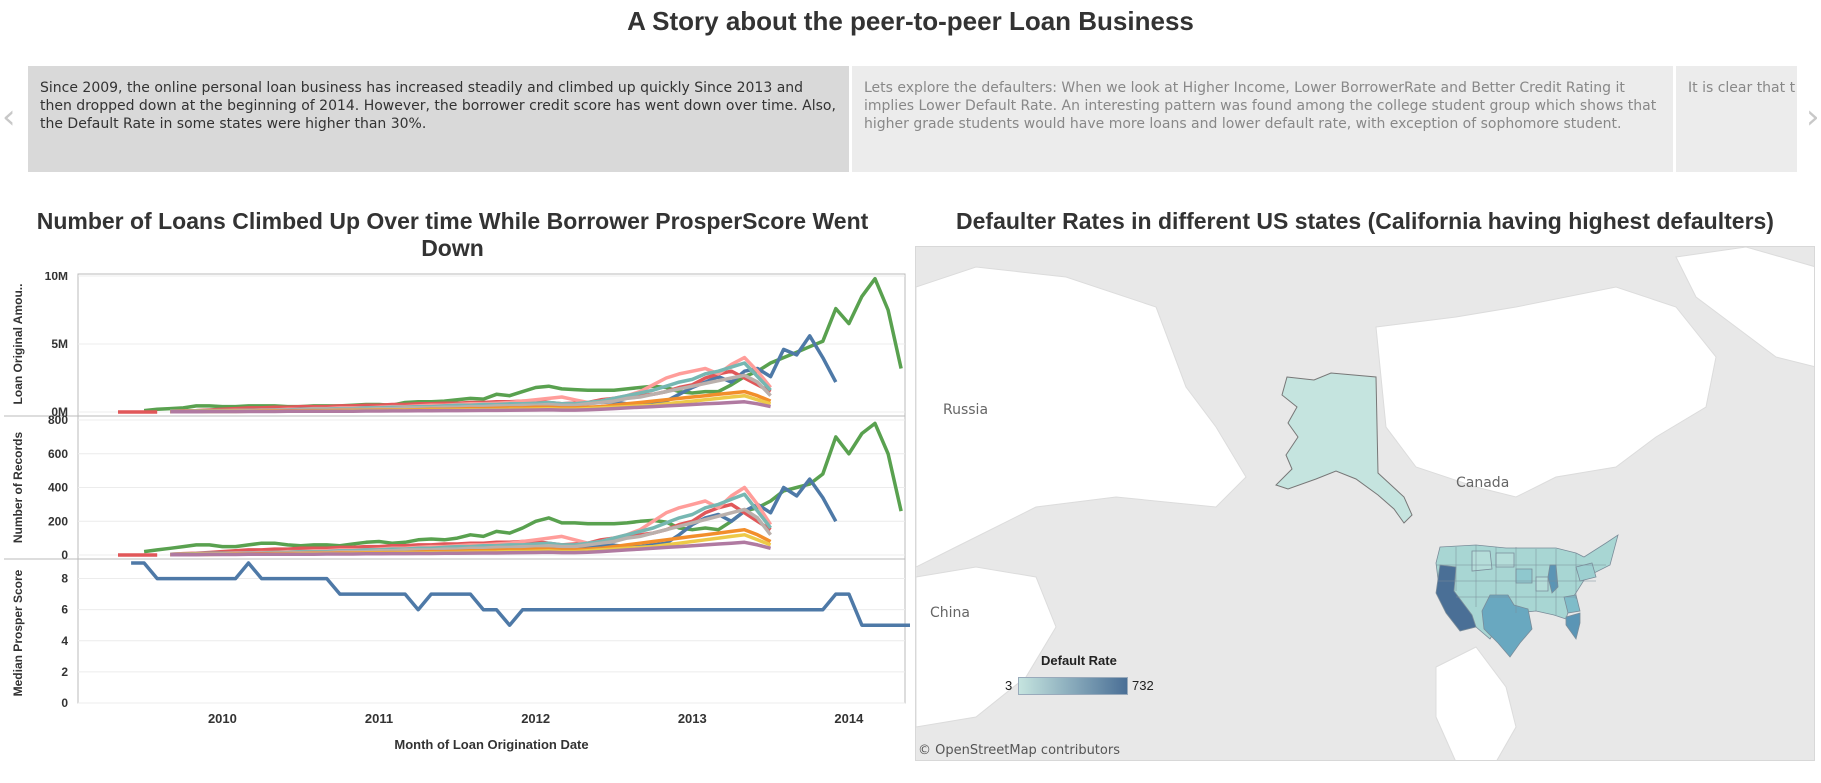 The width and height of the screenshot is (1821, 783). What do you see at coordinates (222, 718) in the screenshot?
I see `x-tick-label: 2010` at bounding box center [222, 718].